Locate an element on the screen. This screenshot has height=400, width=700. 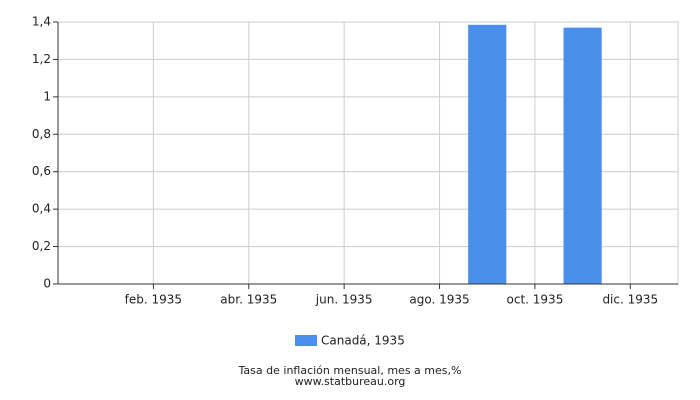
y-tick-label: 1 is located at coordinates (47, 96).